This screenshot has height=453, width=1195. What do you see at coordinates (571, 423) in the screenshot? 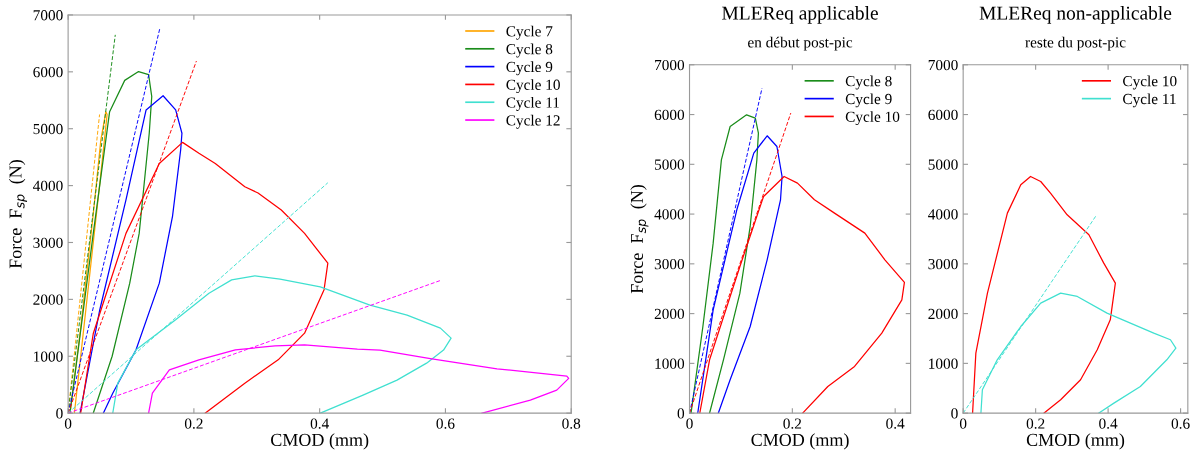
I see `x-tick-label: 0.8` at bounding box center [571, 423].